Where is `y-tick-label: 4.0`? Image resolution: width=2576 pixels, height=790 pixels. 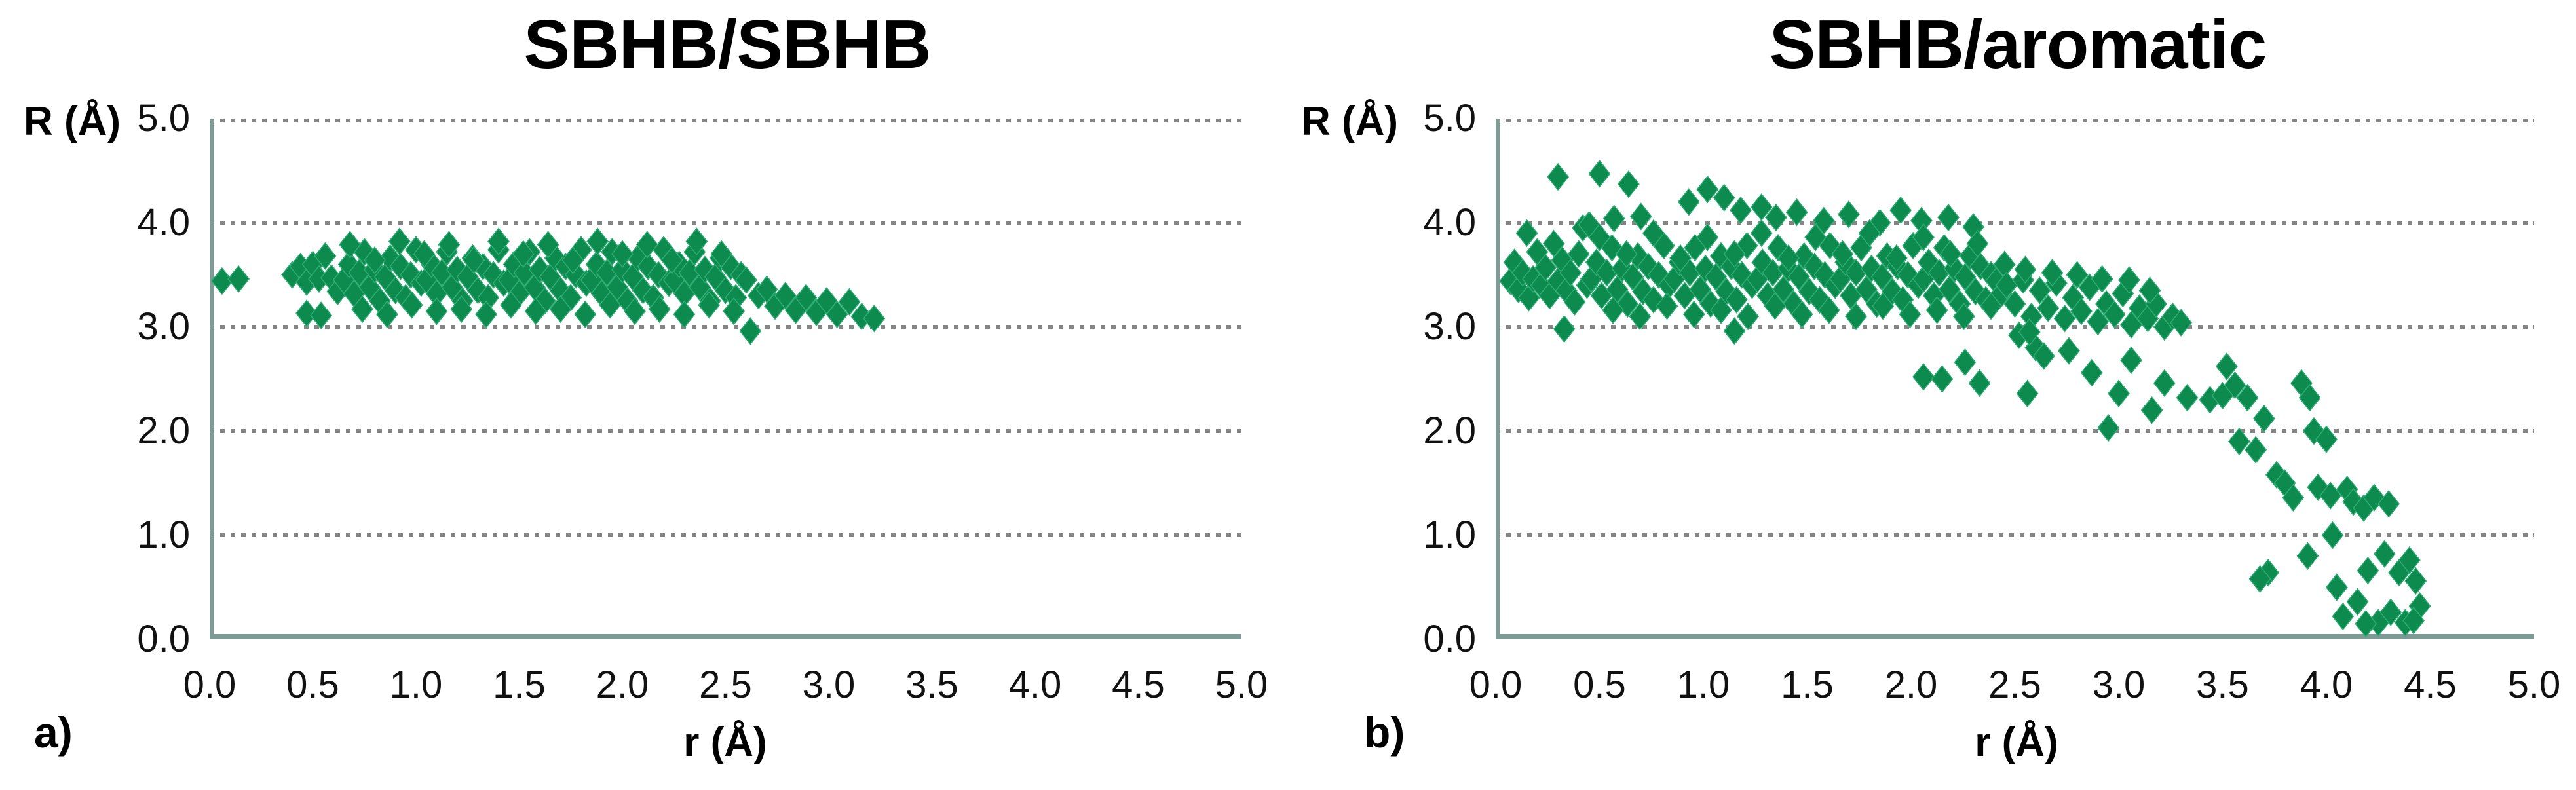 y-tick-label: 4.0 is located at coordinates (1449, 222).